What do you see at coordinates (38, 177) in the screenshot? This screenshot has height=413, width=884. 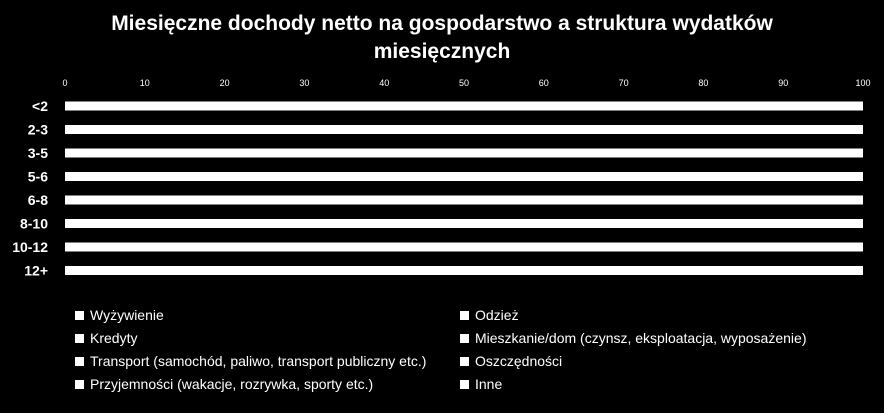 I see `category-label: 5-6` at bounding box center [38, 177].